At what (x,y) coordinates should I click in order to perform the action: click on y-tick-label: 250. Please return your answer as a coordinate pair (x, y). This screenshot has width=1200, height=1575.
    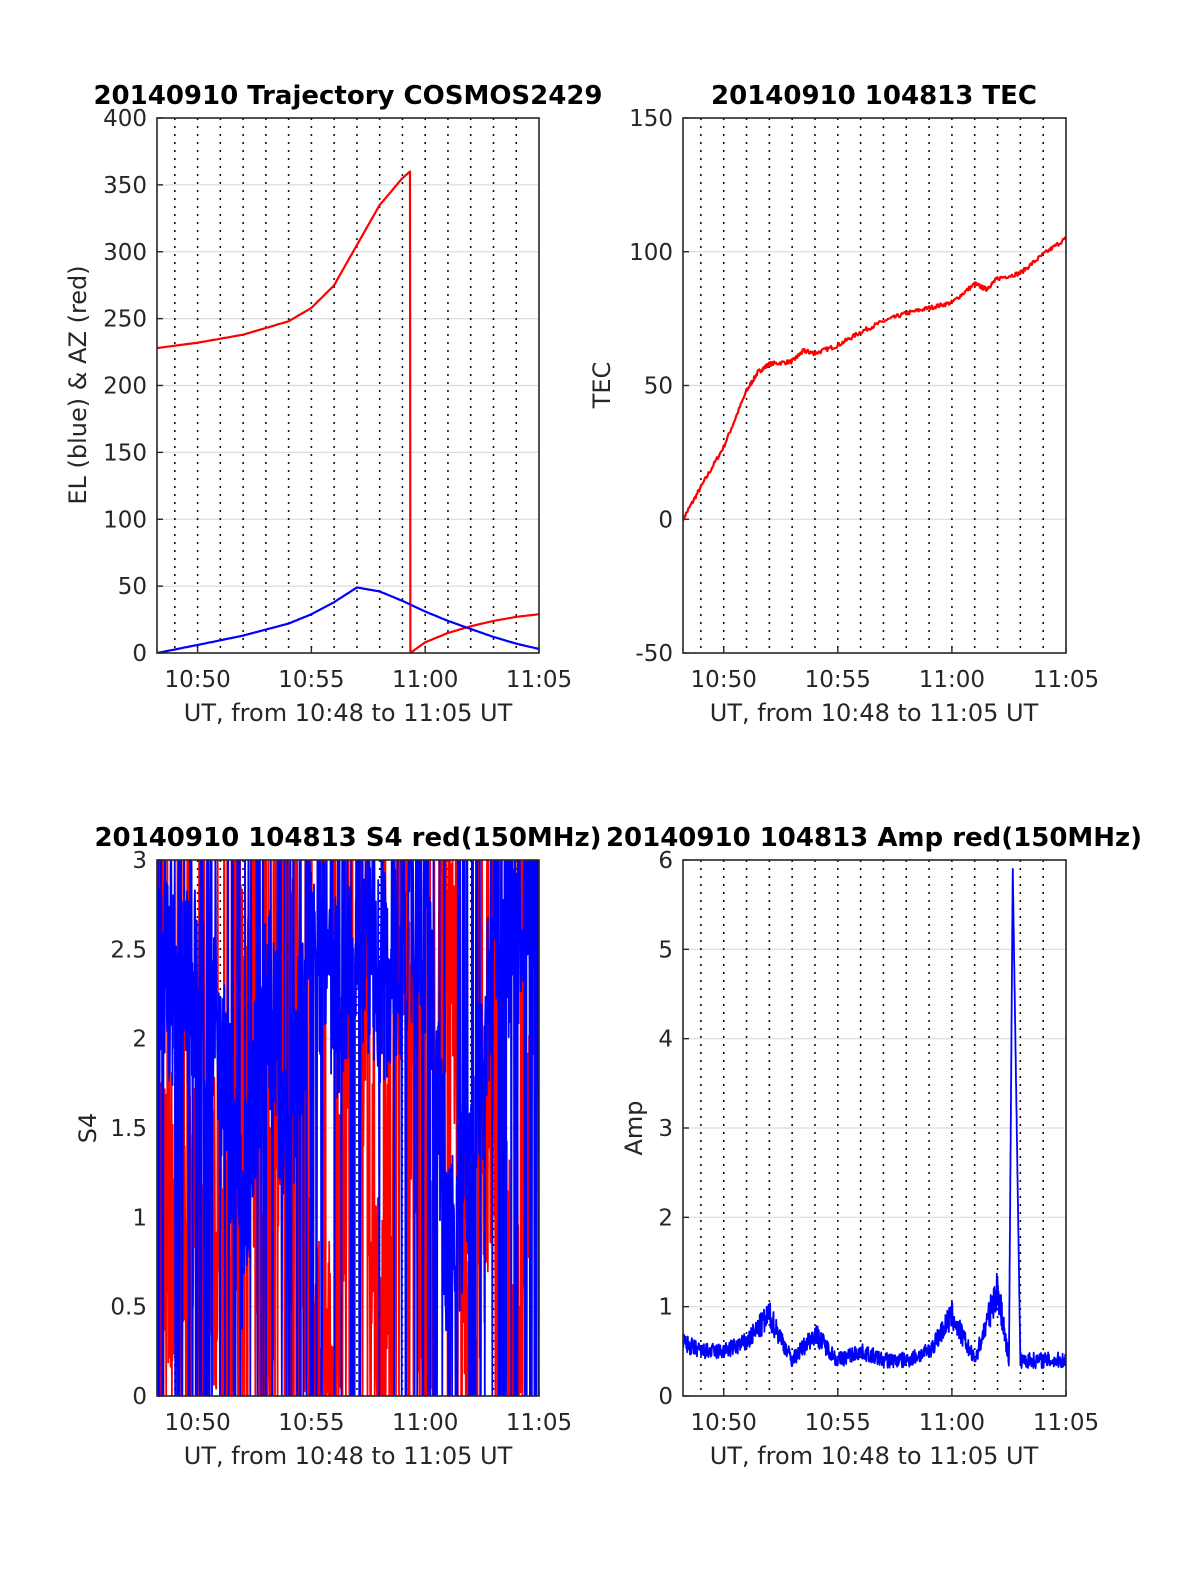
    Looking at the image, I should click on (125, 320).